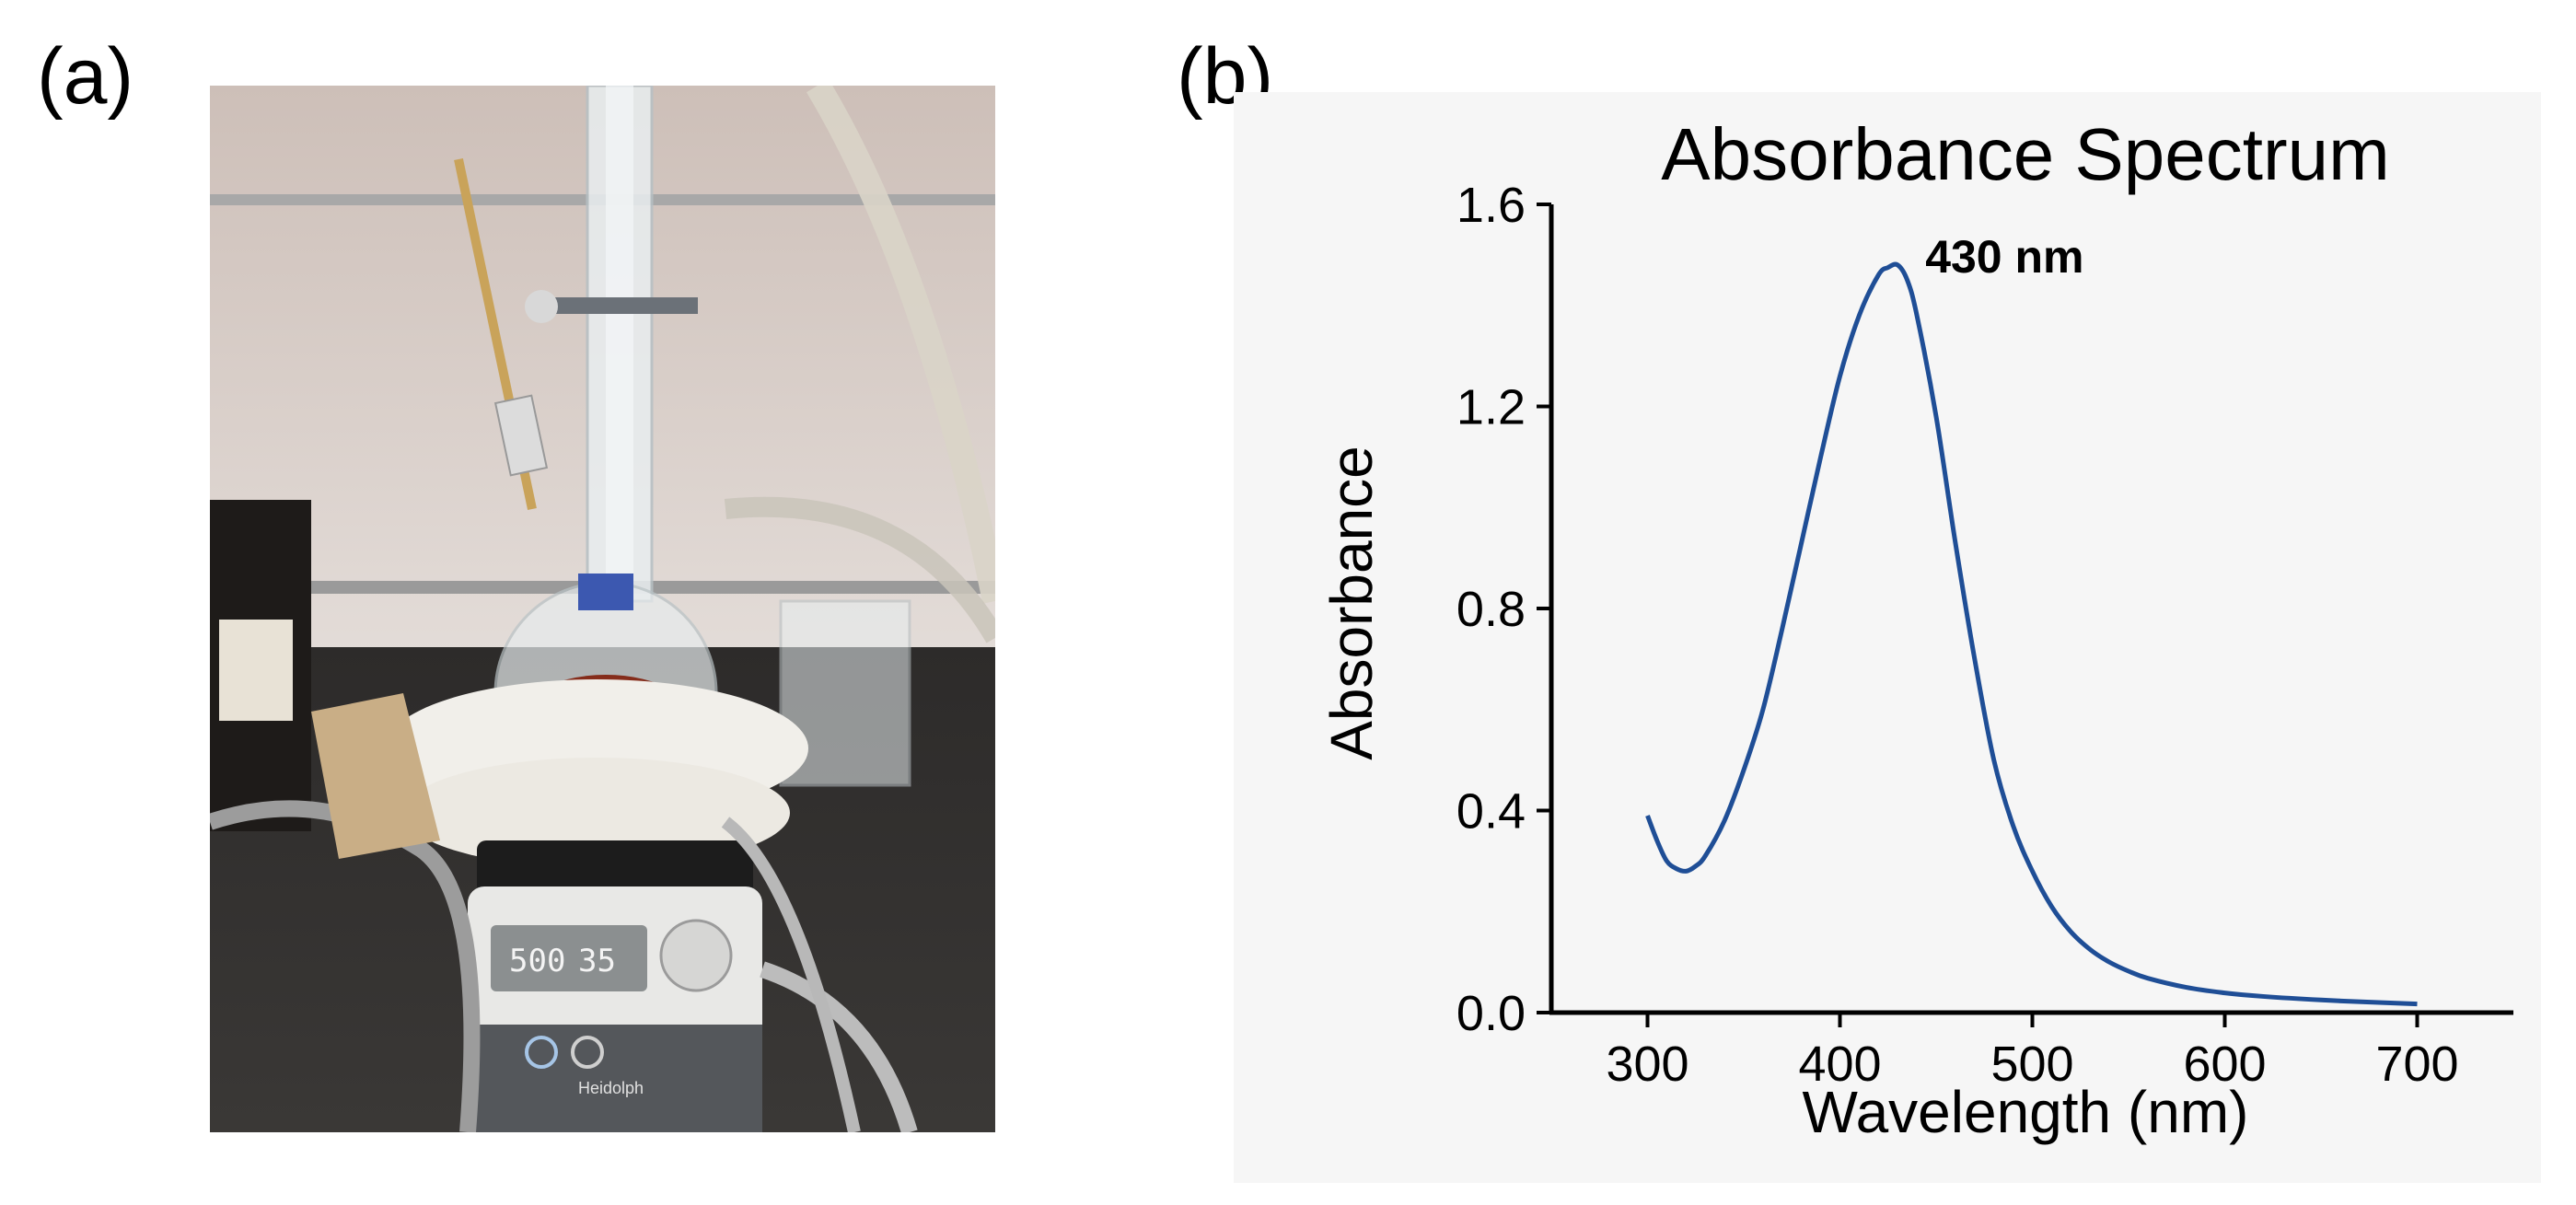 This screenshot has height=1205, width=2576. Describe the element at coordinates (1647, 1064) in the screenshot. I see `x-tick-label: 300` at that location.